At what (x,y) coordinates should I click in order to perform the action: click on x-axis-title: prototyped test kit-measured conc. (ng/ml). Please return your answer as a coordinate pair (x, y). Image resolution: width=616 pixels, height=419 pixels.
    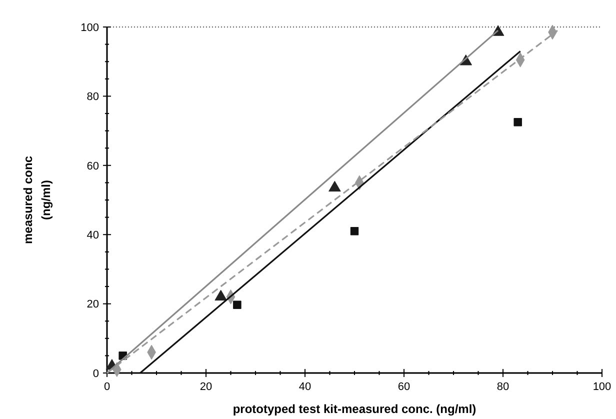
    Looking at the image, I should click on (354, 409).